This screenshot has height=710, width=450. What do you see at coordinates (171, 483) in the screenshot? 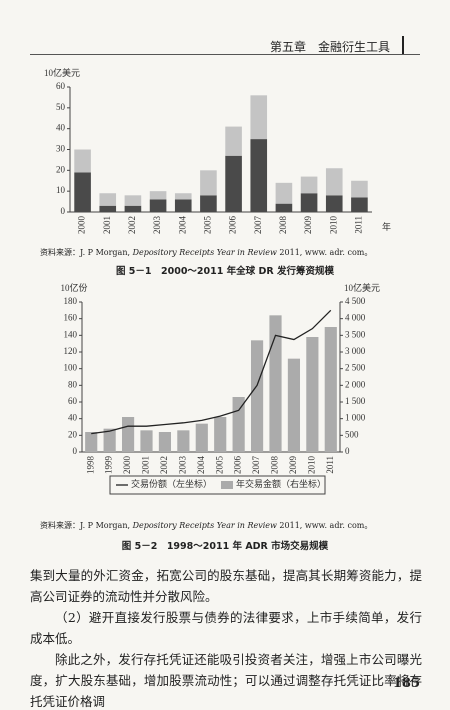
I see `legend-label: 交易份额（左坐标）` at bounding box center [171, 483].